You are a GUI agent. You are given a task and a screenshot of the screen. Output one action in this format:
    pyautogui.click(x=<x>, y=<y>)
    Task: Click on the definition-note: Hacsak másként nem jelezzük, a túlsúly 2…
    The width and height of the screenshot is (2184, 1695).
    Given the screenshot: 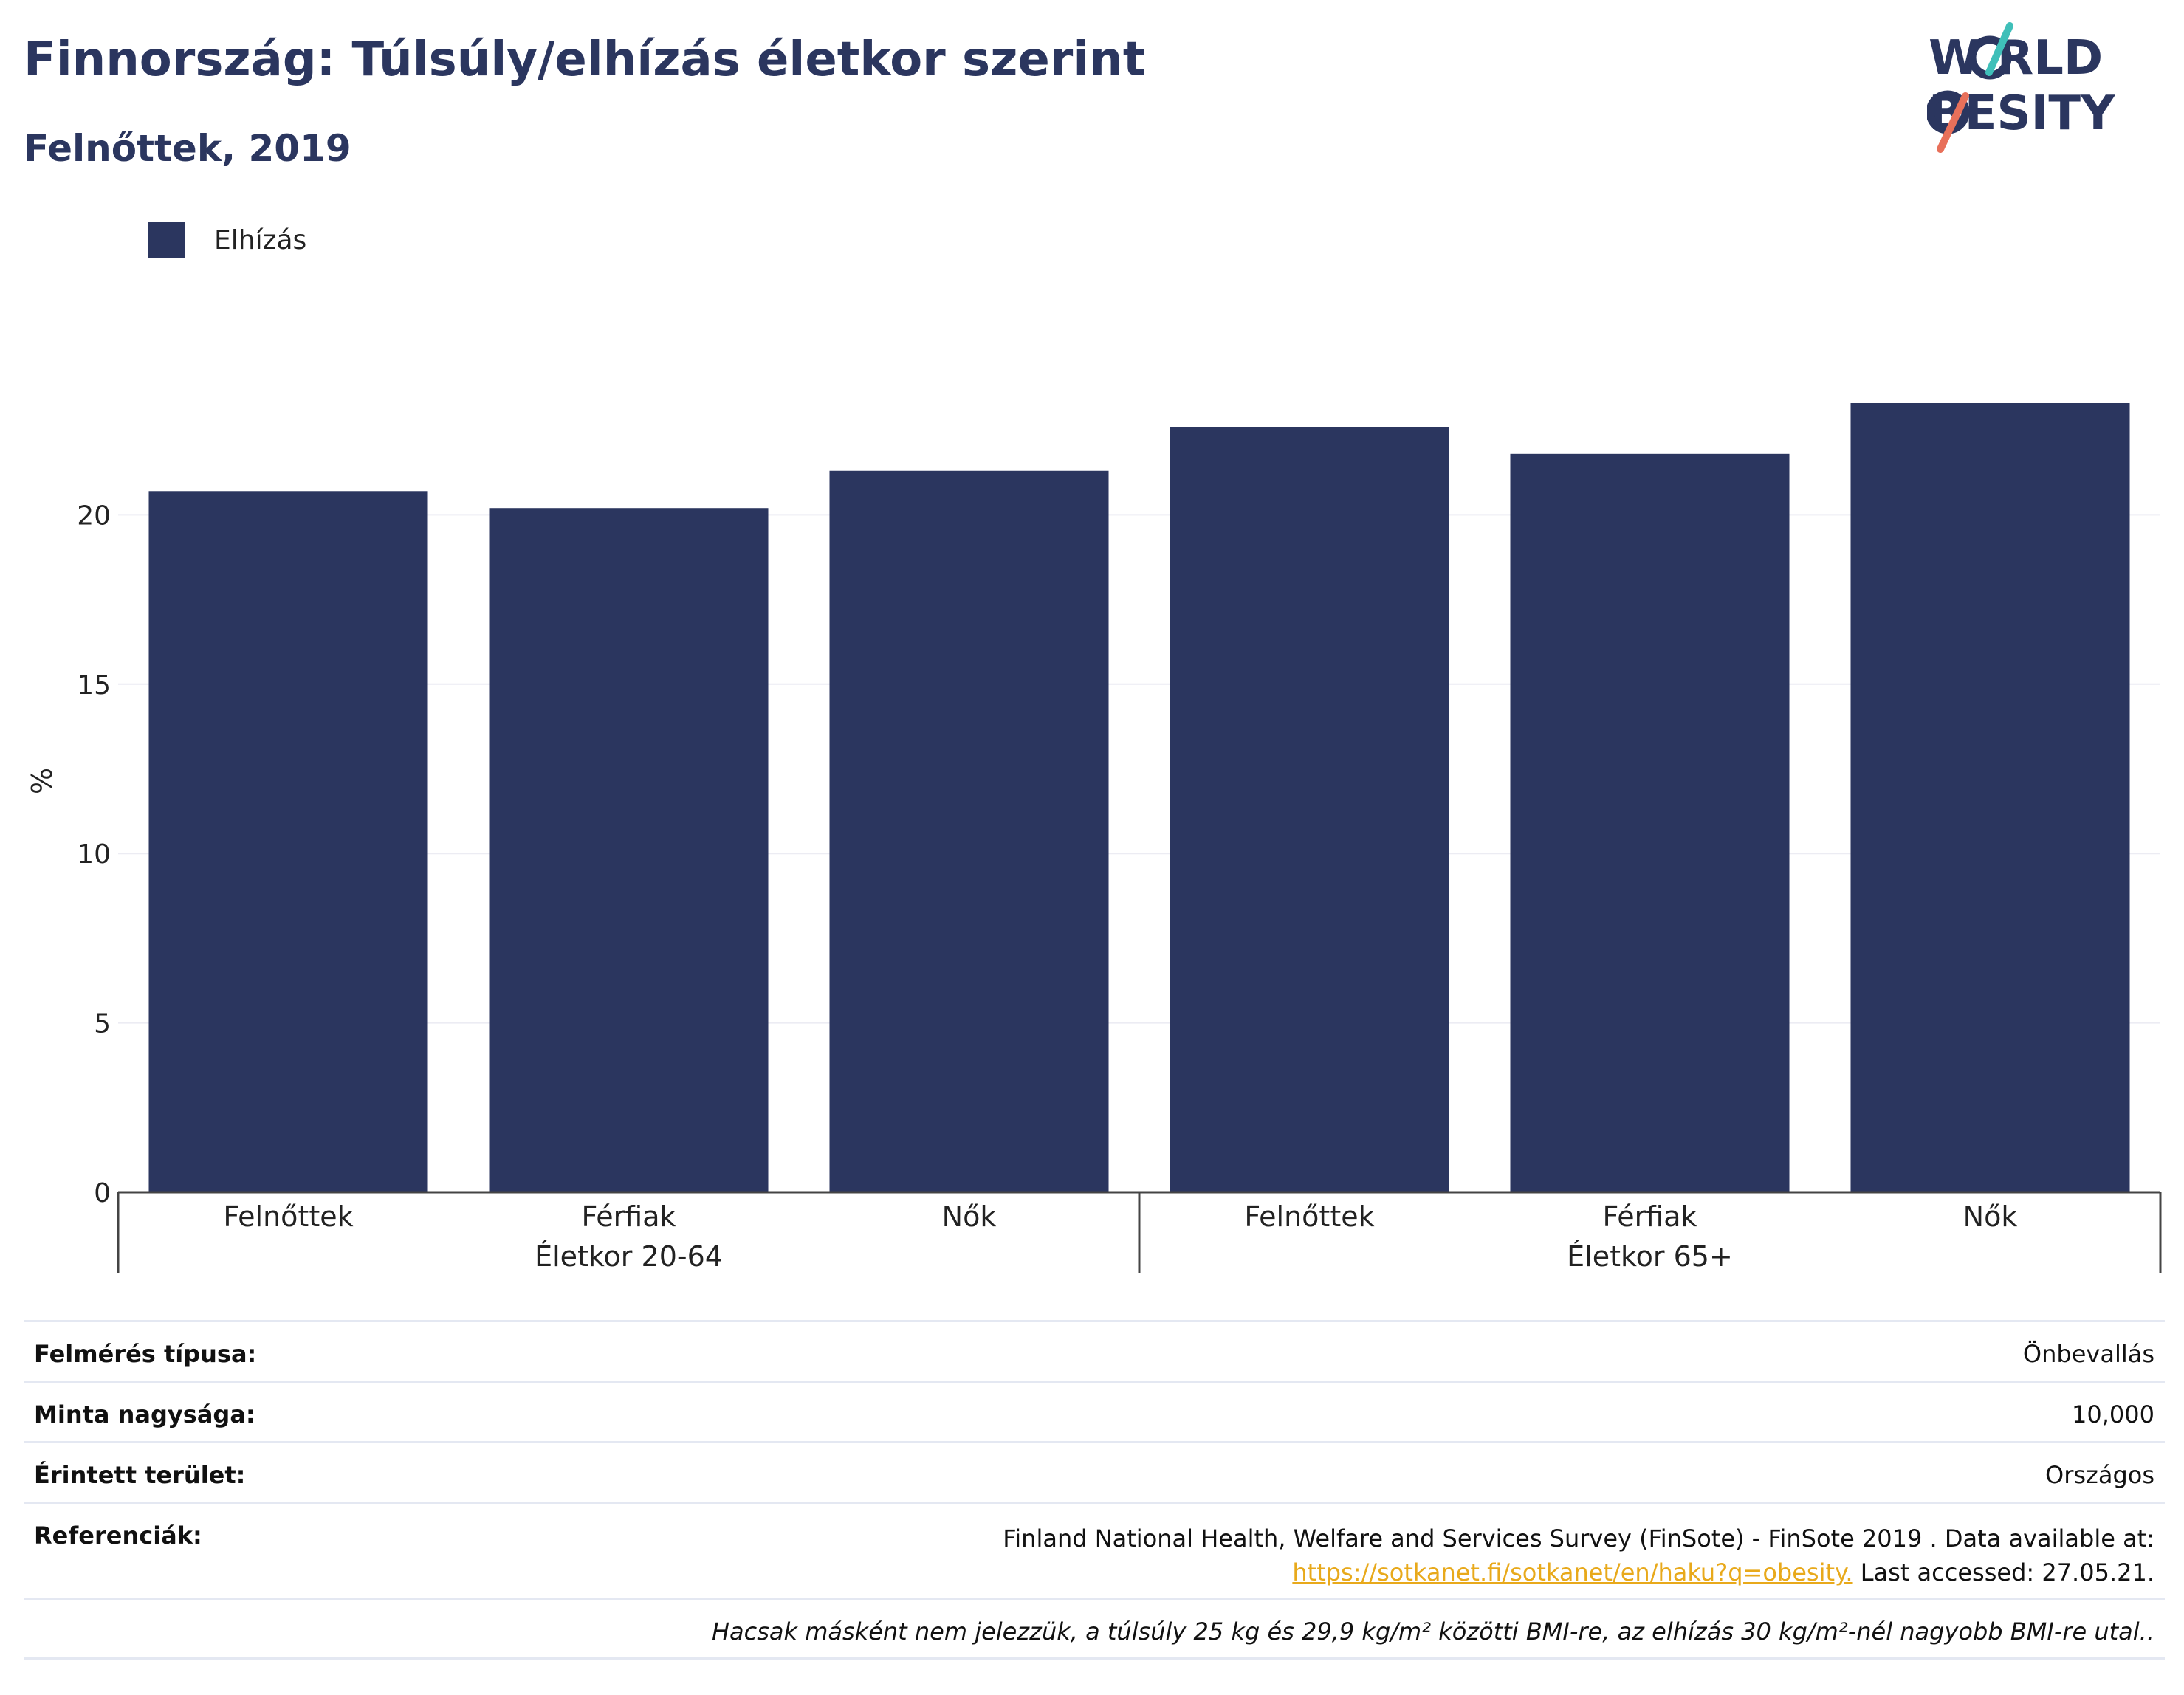 What is the action you would take?
    pyautogui.click(x=1432, y=1632)
    